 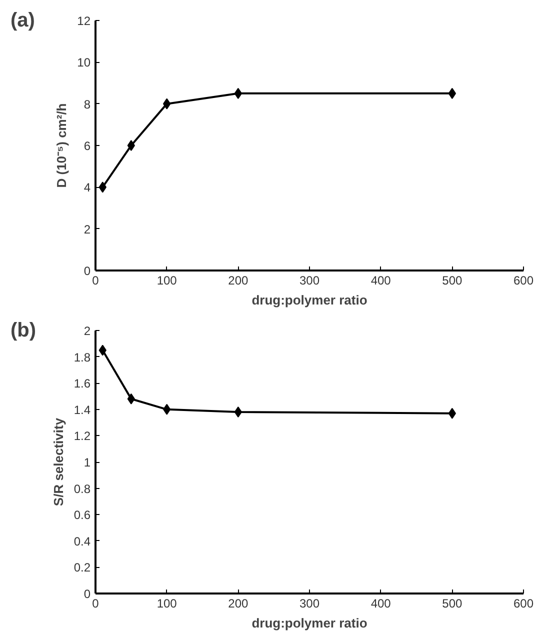 What do you see at coordinates (82, 357) in the screenshot?
I see `y-tick-label: 1.8` at bounding box center [82, 357].